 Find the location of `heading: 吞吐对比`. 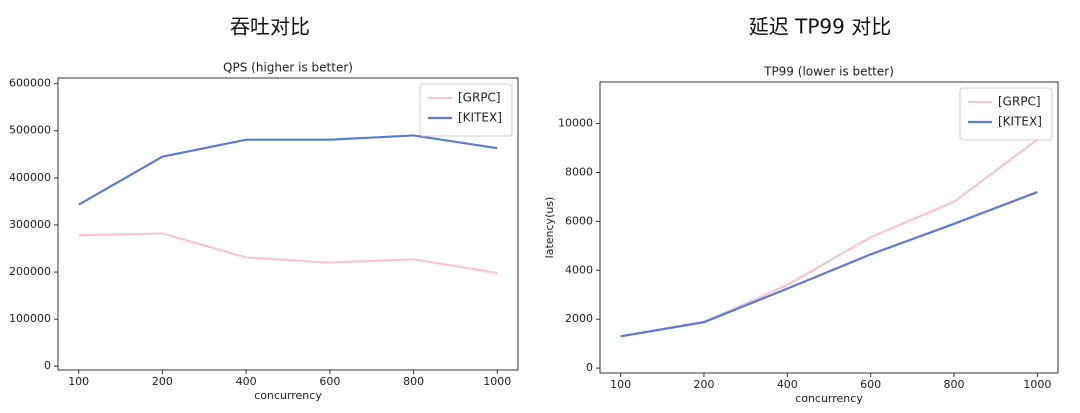

heading: 吞吐对比 is located at coordinates (270, 27).